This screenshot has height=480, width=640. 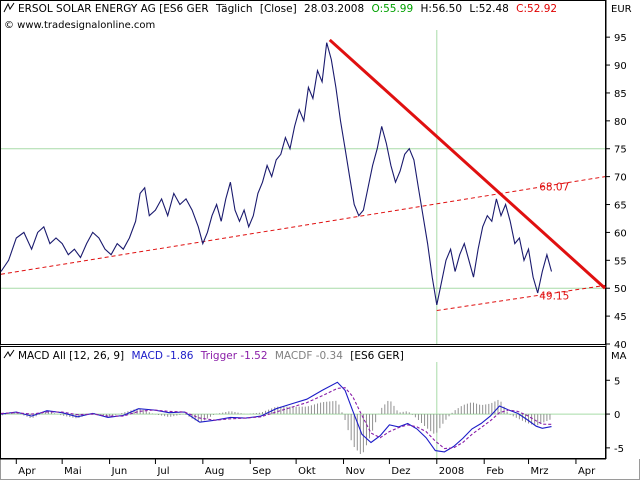 What do you see at coordinates (27, 471) in the screenshot?
I see `x-tick-label-0: Apr` at bounding box center [27, 471].